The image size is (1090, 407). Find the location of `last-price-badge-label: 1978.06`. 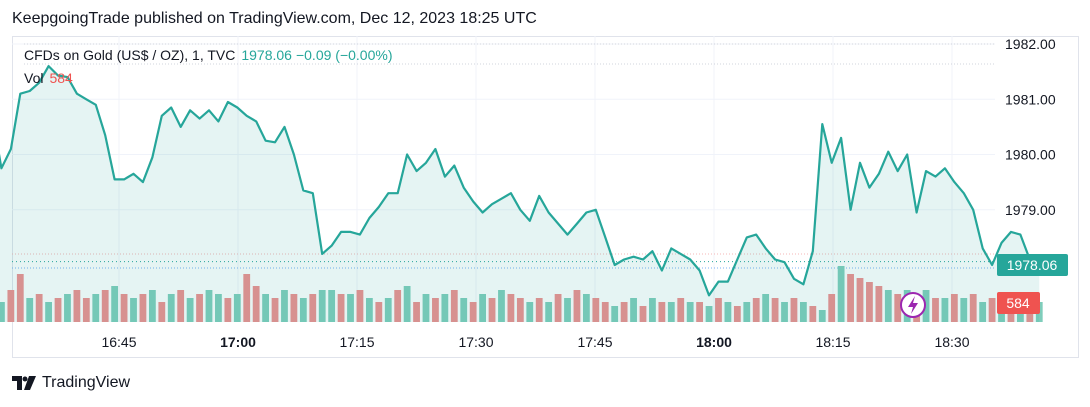

last-price-badge-label: 1978.06 is located at coordinates (1032, 265).